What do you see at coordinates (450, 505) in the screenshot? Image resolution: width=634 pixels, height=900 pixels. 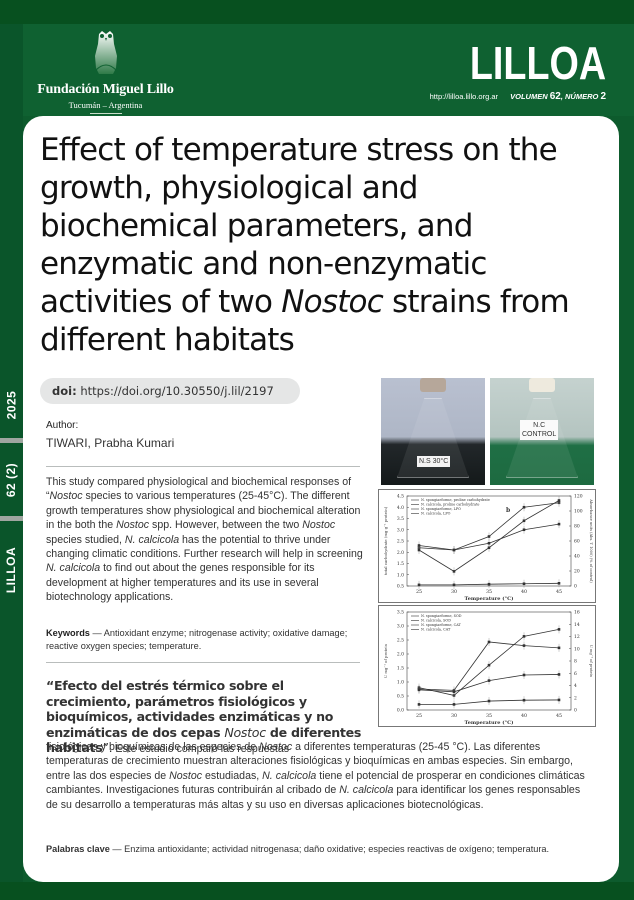 I see `svg-text:N. calcicola, proline carbohyd: N. calcicola, proline carbohydrate` at bounding box center [450, 505].